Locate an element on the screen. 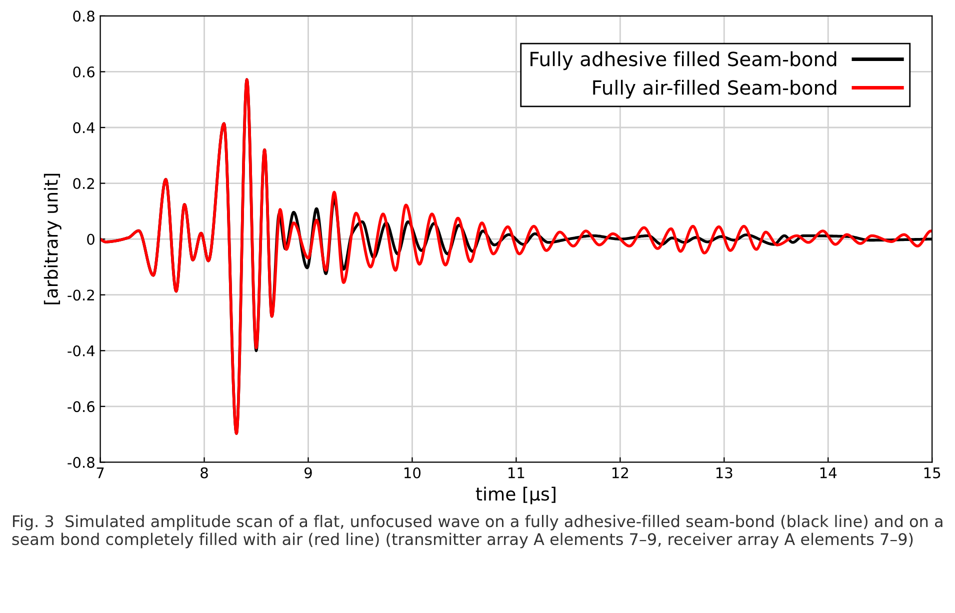 Image resolution: width=955 pixels, height=613 pixels. caption: Fig. 3 Simulated amplitude scan of a flat, unfocused wave on a fully adhesive-filled seam-bond (black line) and on a seam bond completely filled with air (red line) (transmitter array A elements 7–9, receiver array A elements 7–9) is located at coordinates (477, 531).